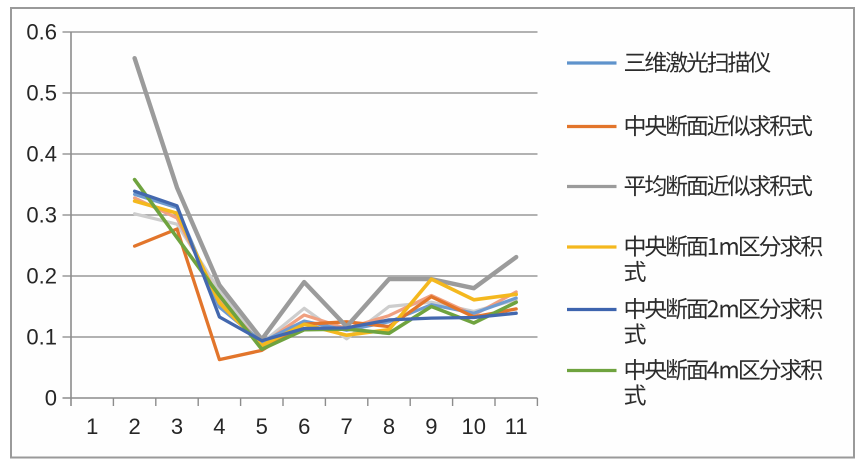  Describe the element at coordinates (219, 426) in the screenshot. I see `svg-text: 4` at that location.